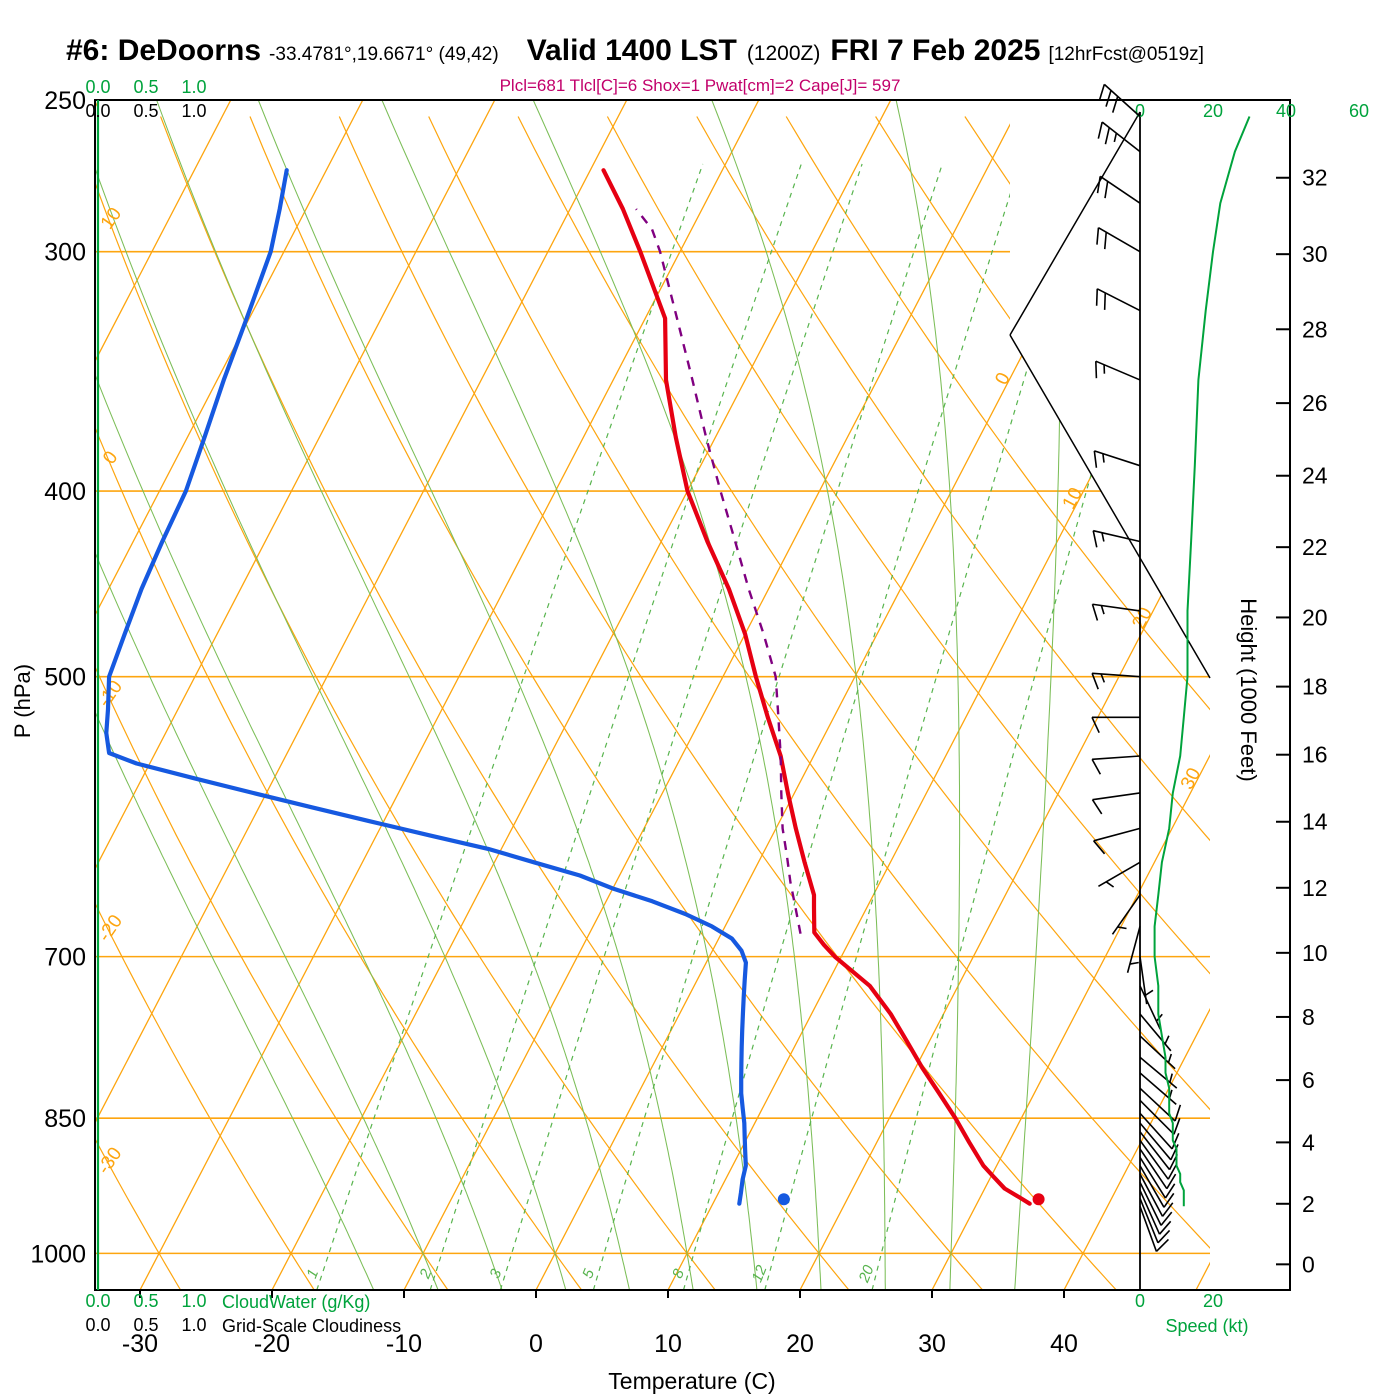  What do you see at coordinates (1207, 1326) in the screenshot?
I see `speed-axis-label: Speed (kt)` at bounding box center [1207, 1326].